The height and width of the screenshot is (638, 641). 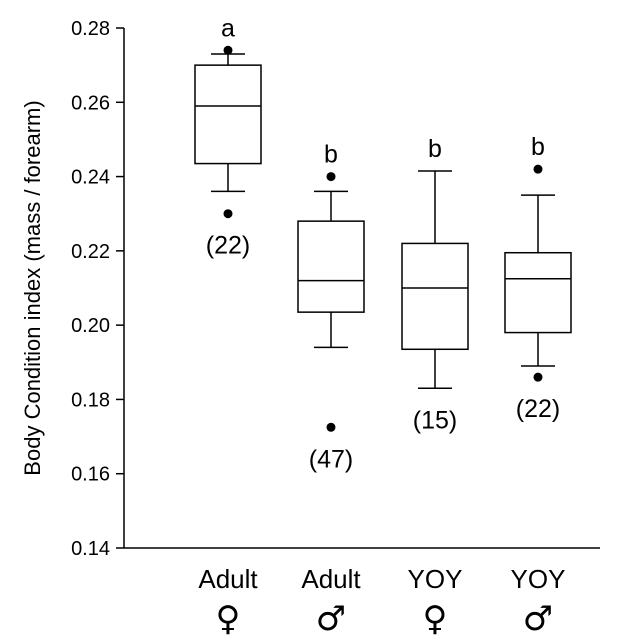 I want to click on box-group: b (47) Adult ♂, so click(x=331, y=389).